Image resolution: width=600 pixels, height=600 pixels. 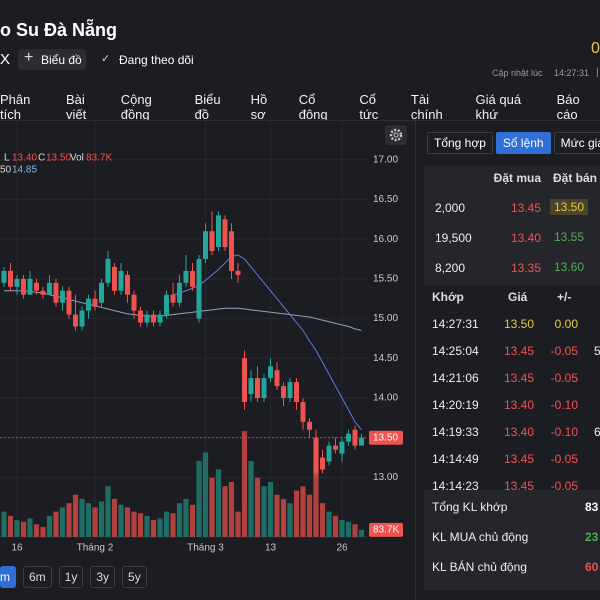 What do you see at coordinates (24, 170) in the screenshot?
I see `legend-ma-value: 14.85` at bounding box center [24, 170].